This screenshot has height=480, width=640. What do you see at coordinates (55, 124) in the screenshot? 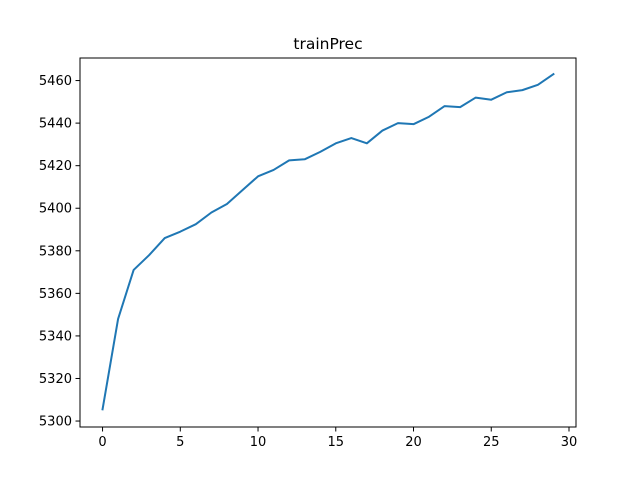
I see `y-tick-label: 5440` at bounding box center [55, 124].